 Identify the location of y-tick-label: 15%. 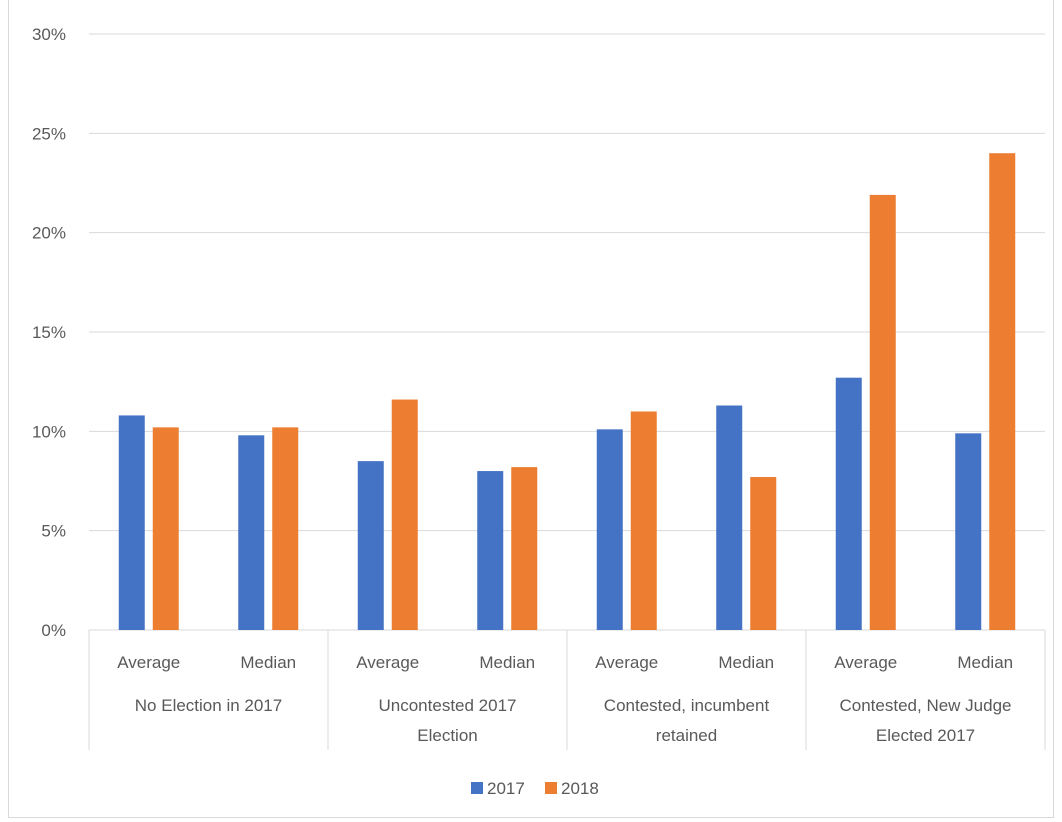
(49, 332).